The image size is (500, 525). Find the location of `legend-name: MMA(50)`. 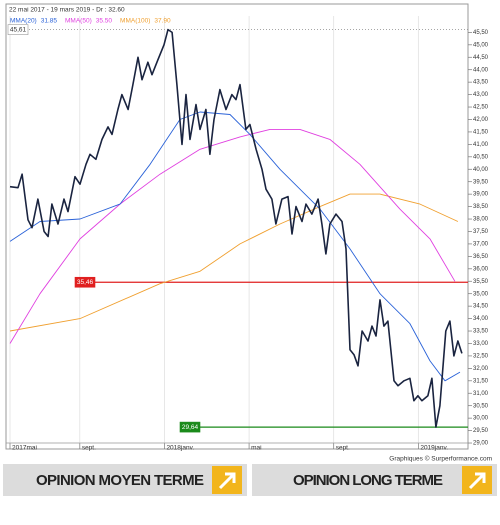

legend-name: MMA(50) is located at coordinates (78, 21).